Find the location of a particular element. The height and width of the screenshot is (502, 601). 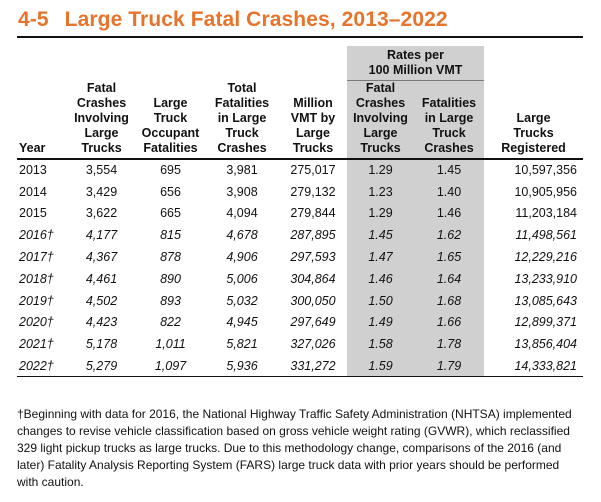

cell-vmt: 300,050 is located at coordinates (313, 300).